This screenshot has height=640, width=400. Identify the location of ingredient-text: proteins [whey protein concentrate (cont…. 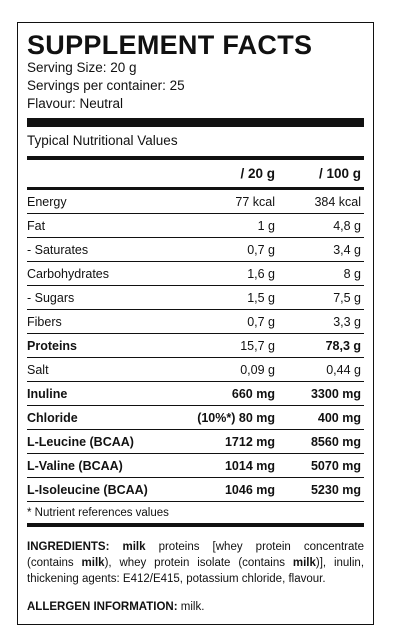
(195, 555).